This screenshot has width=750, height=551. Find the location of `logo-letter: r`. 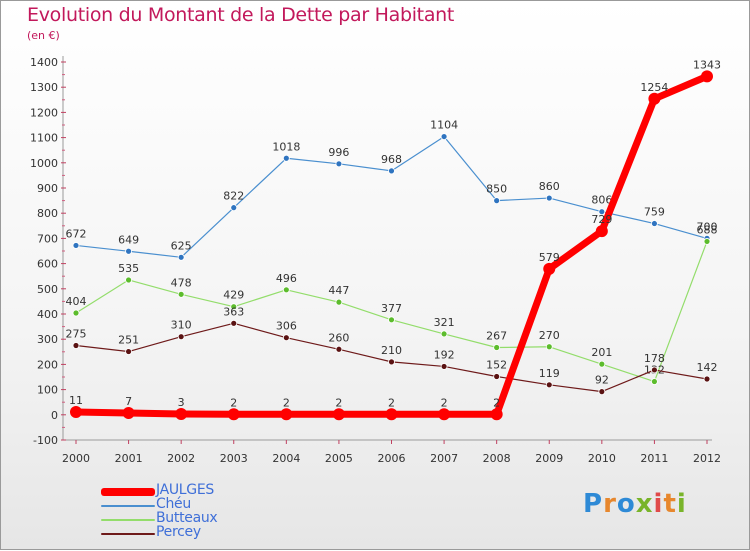

logo-letter: r is located at coordinates (610, 504).